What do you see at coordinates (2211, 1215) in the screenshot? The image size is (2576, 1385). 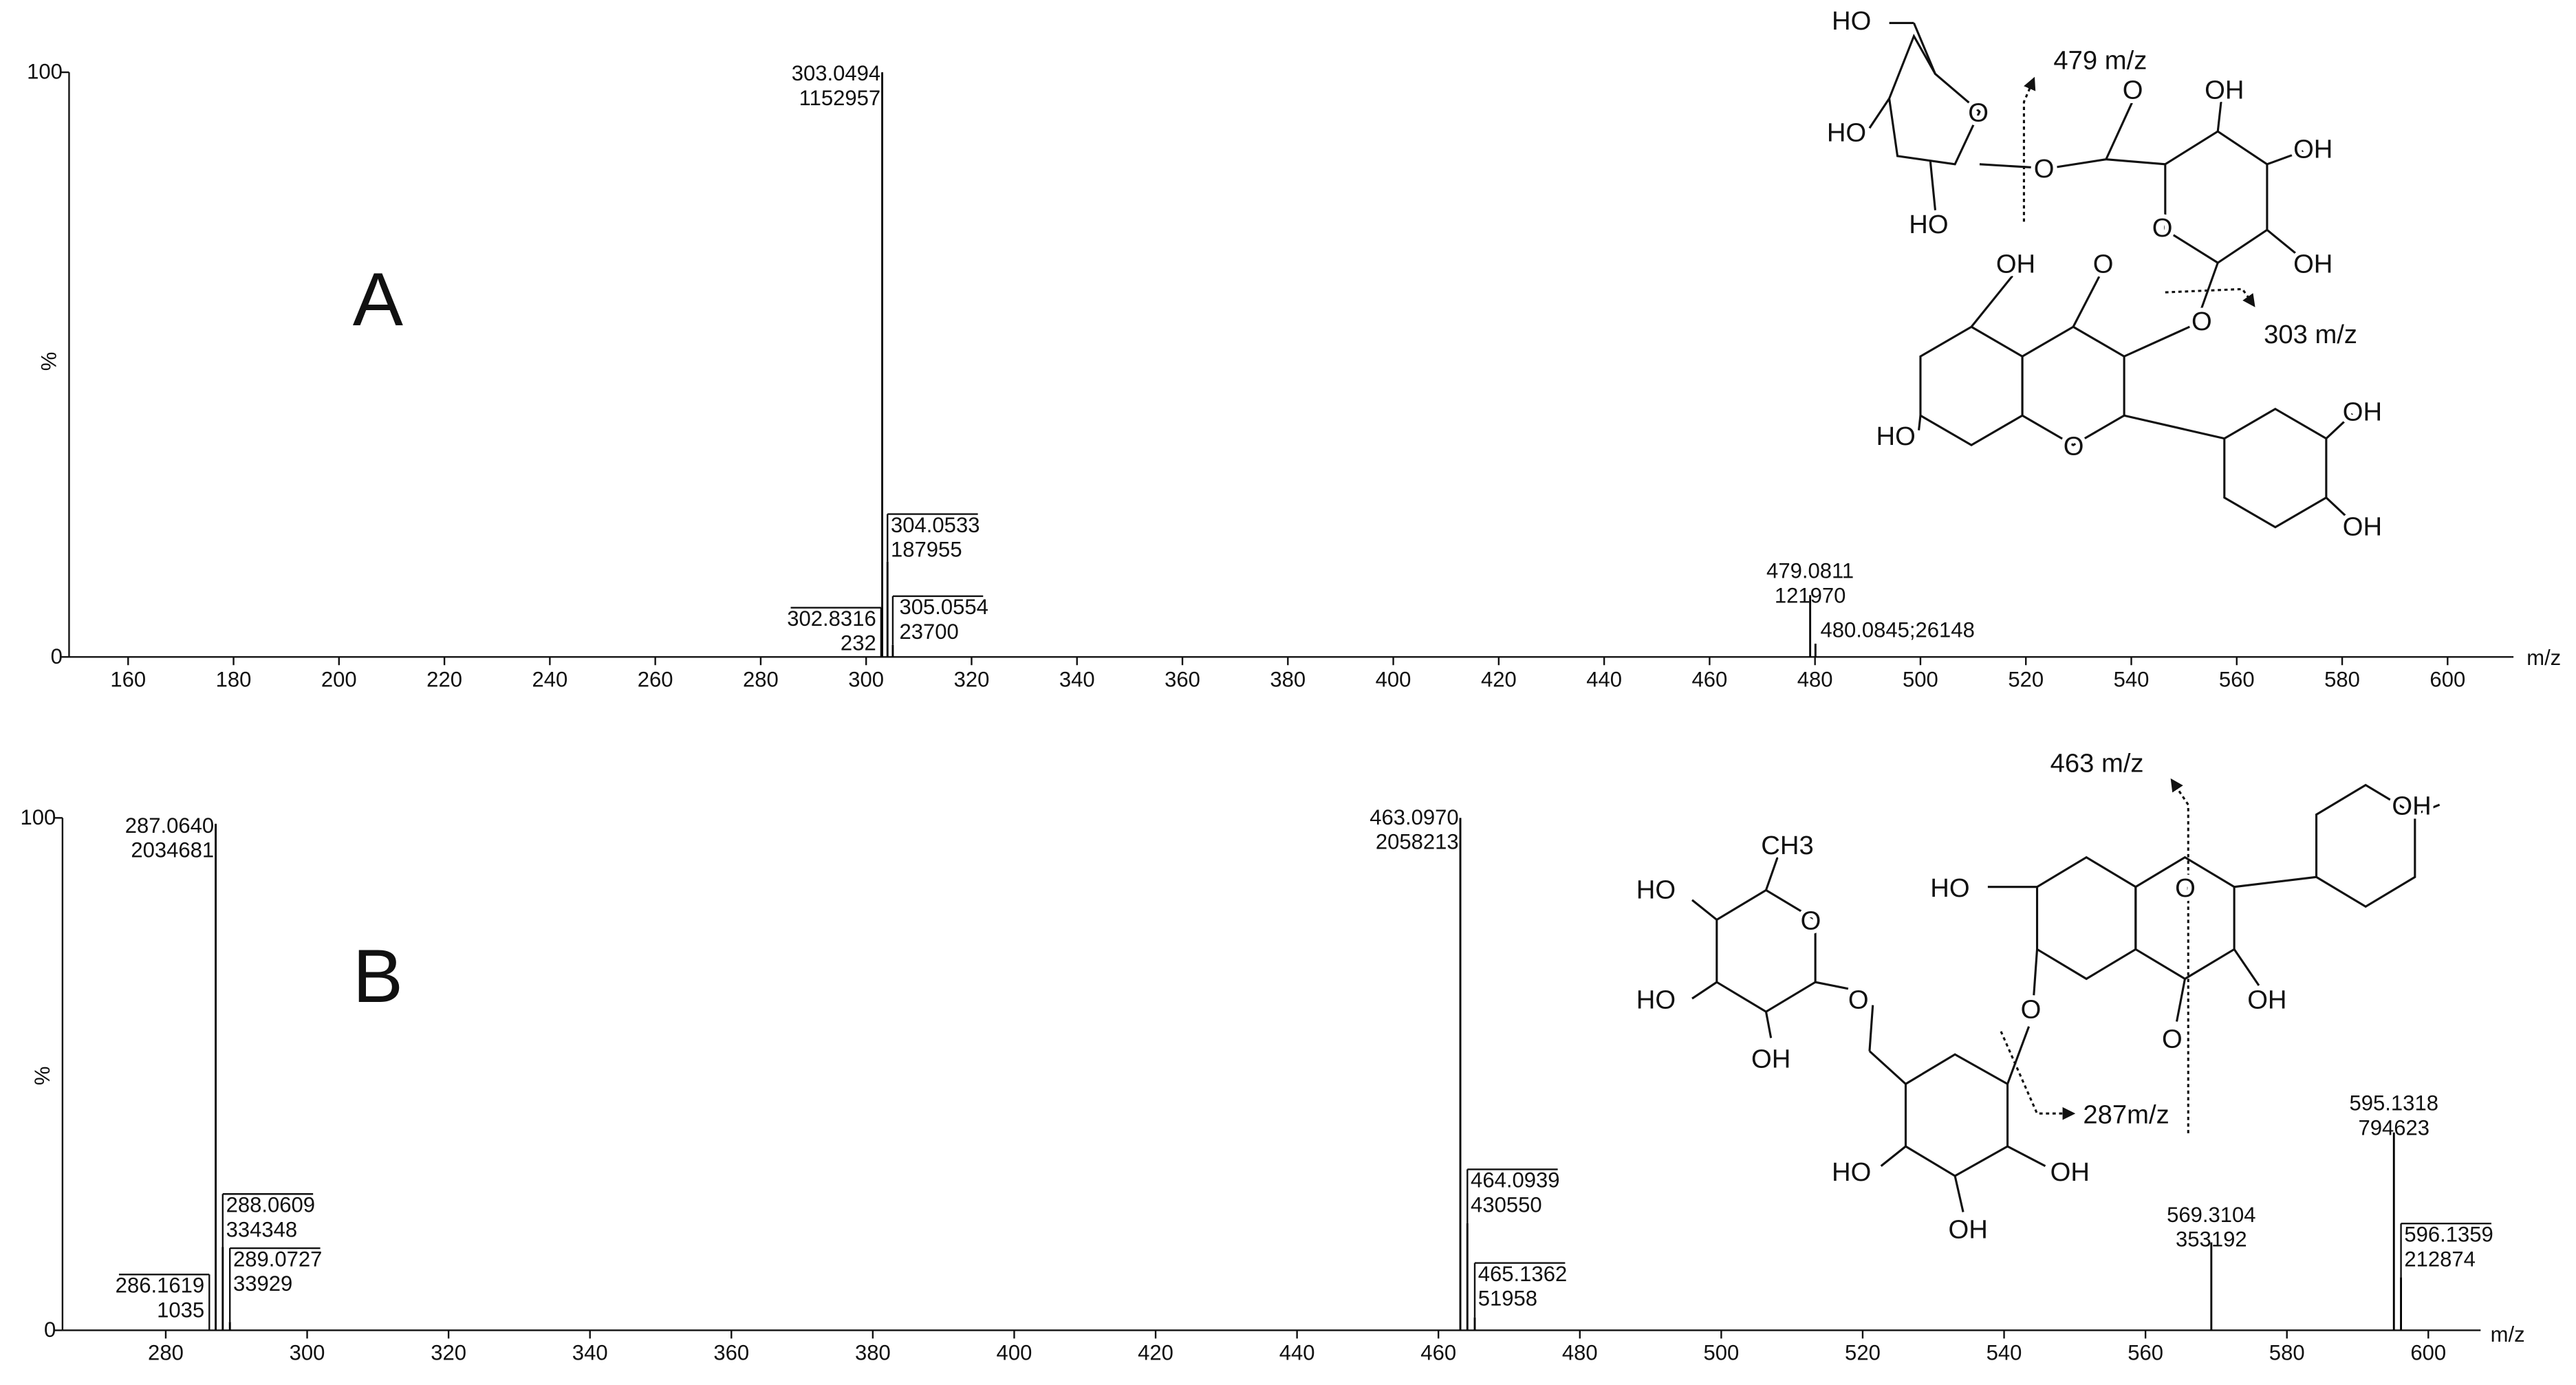 I see `peak-label: 569.3104` at bounding box center [2211, 1215].